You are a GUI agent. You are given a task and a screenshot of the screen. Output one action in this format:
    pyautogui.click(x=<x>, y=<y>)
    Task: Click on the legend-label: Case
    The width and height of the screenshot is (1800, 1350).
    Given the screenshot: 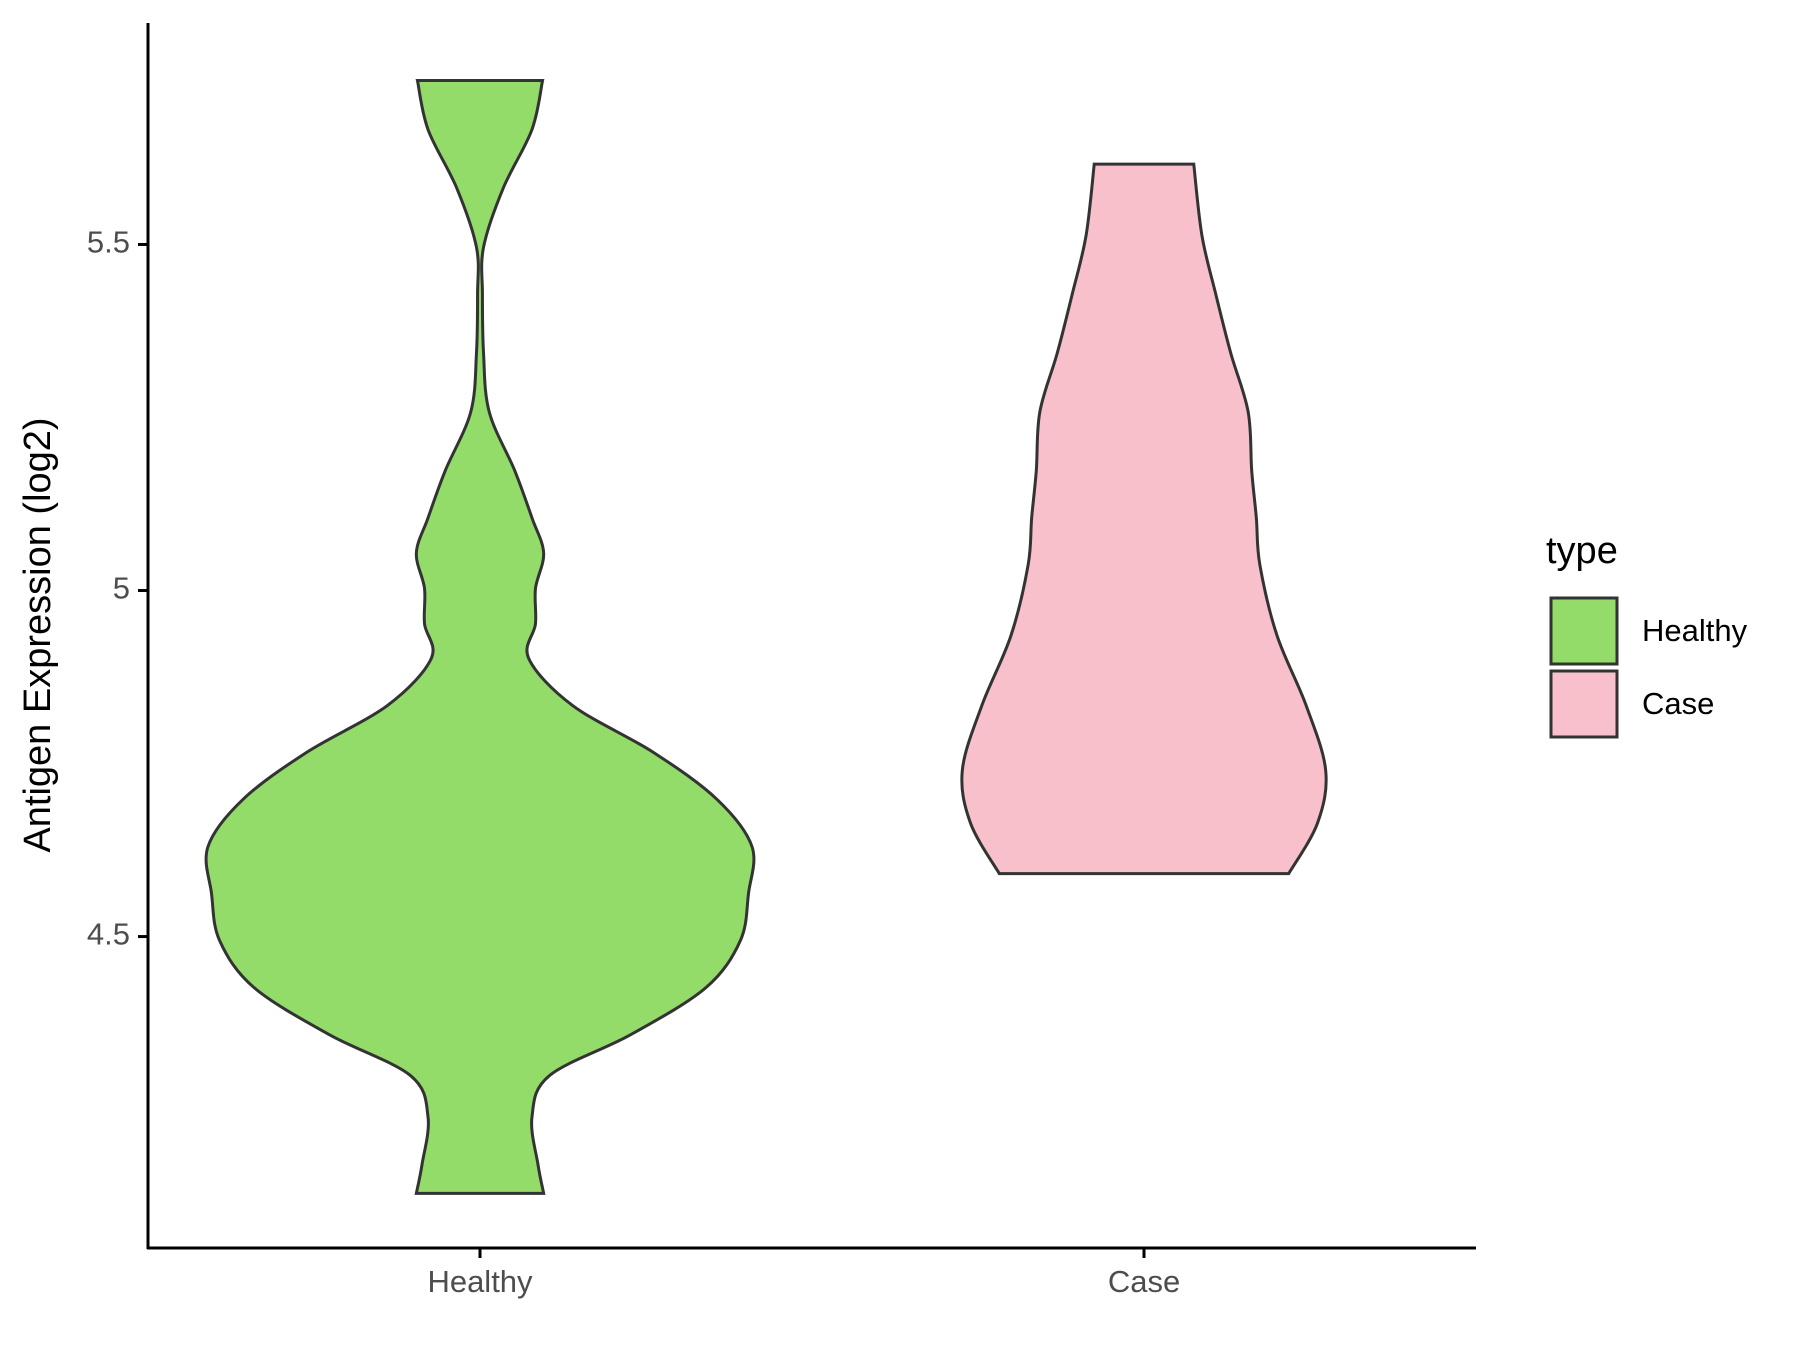 What is the action you would take?
    pyautogui.click(x=1678, y=703)
    